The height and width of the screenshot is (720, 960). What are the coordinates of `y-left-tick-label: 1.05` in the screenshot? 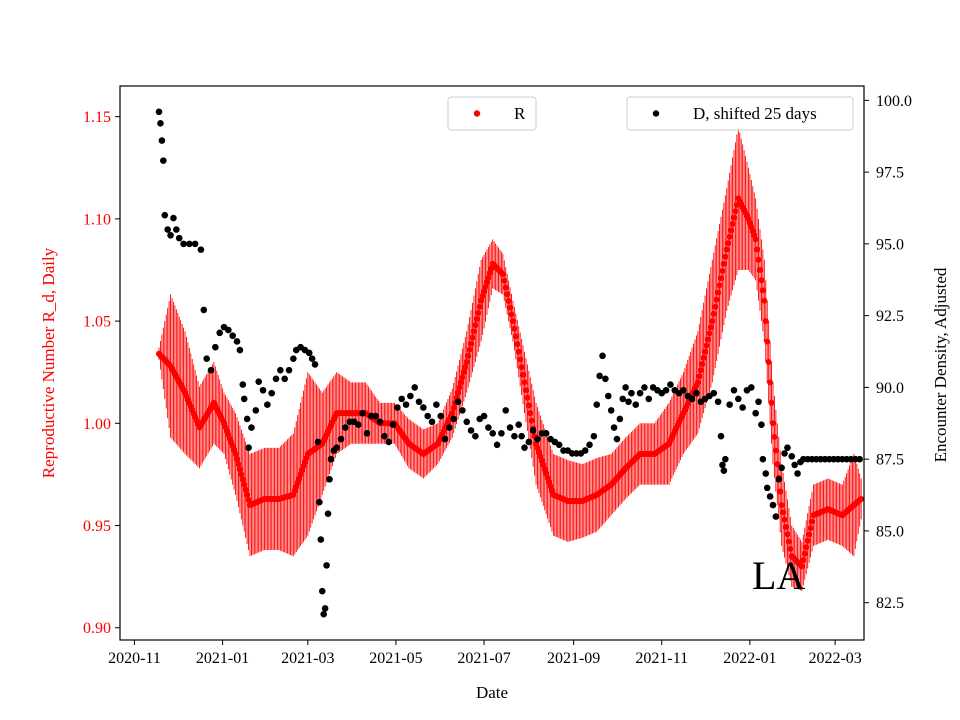 It's located at (97, 322).